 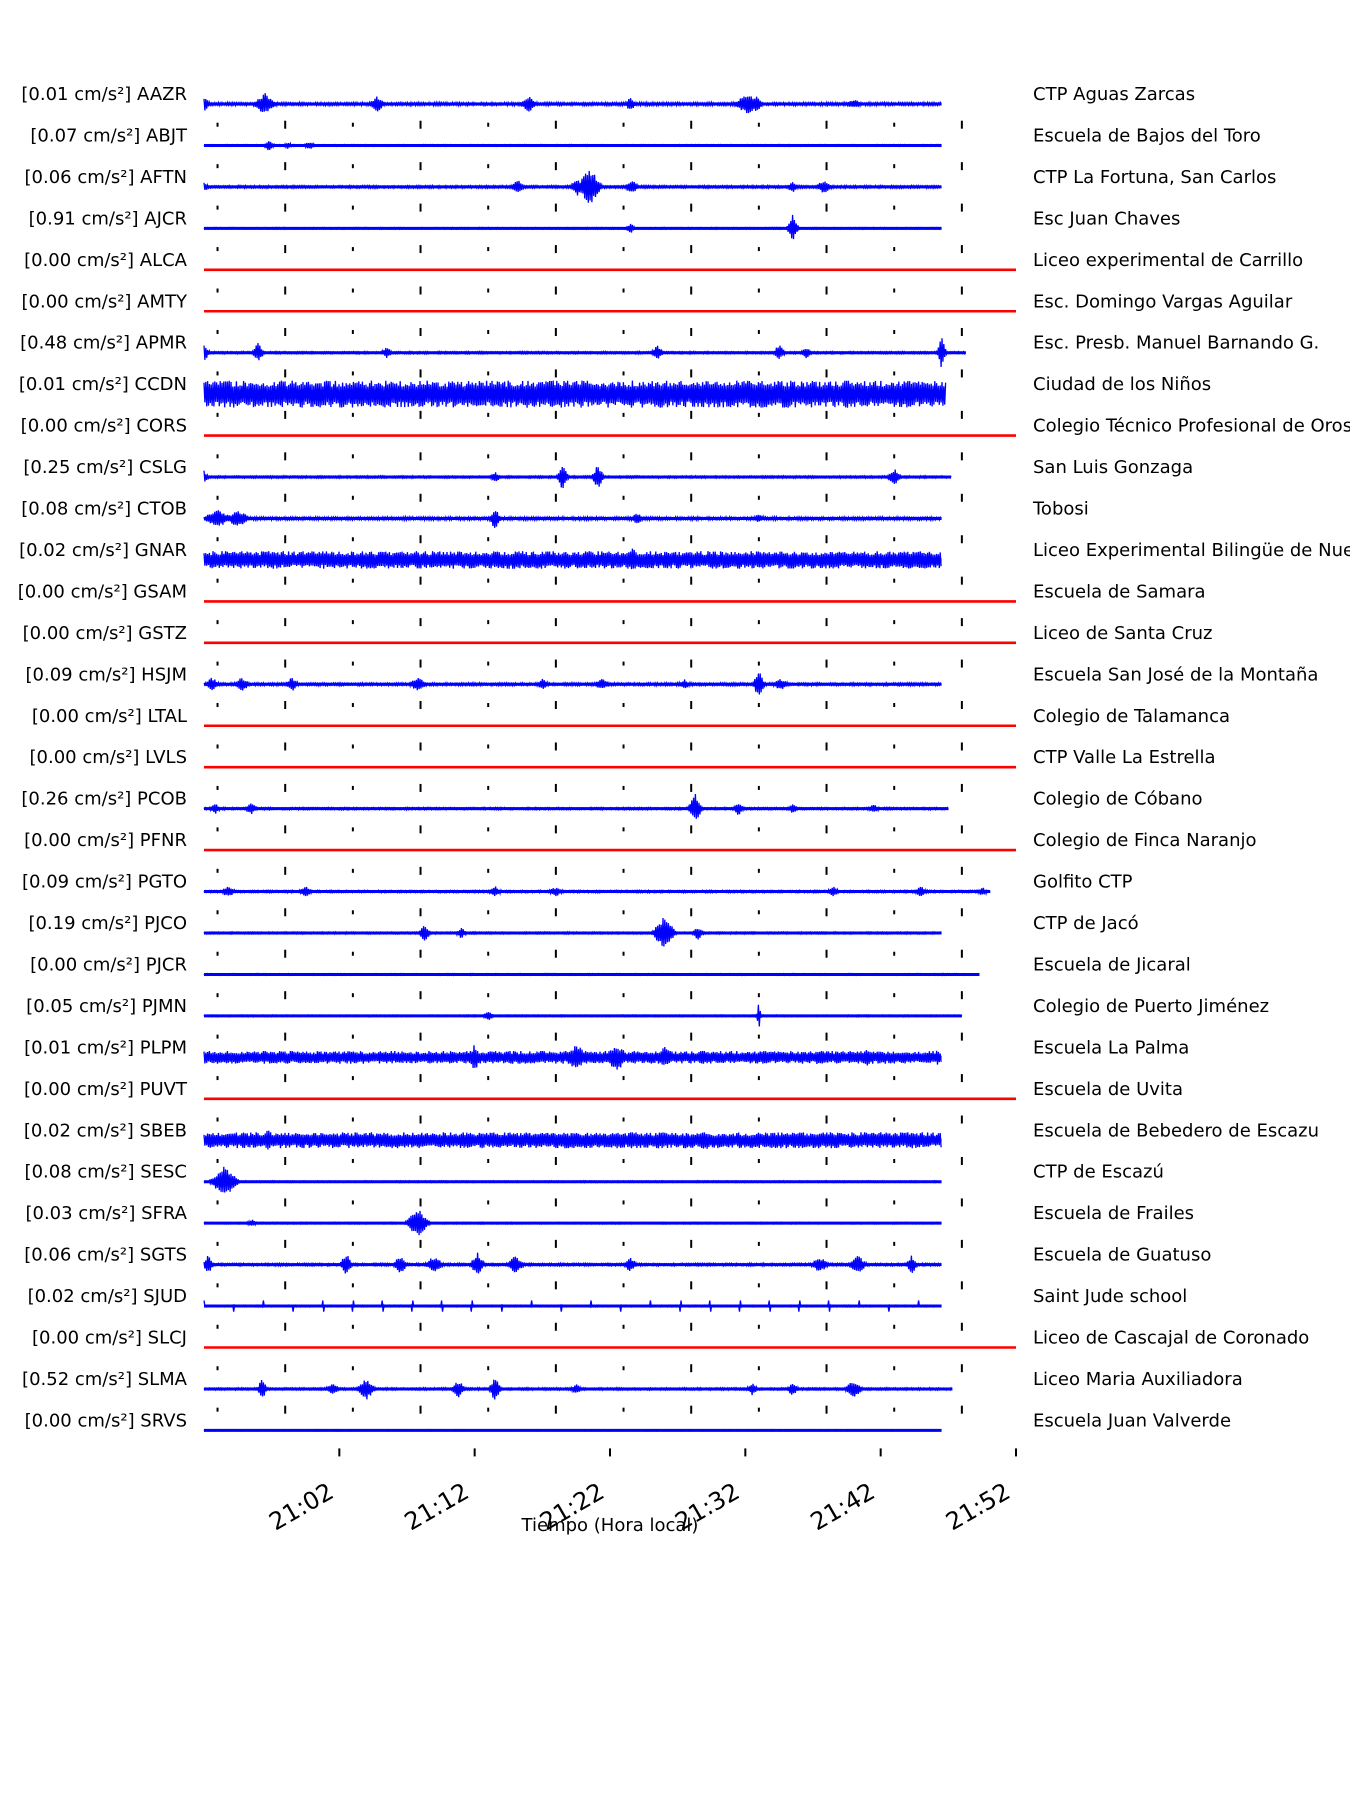 What do you see at coordinates (1163, 301) in the screenshot?
I see `station-name-label: Esc. Domingo Vargas Aguilar` at bounding box center [1163, 301].